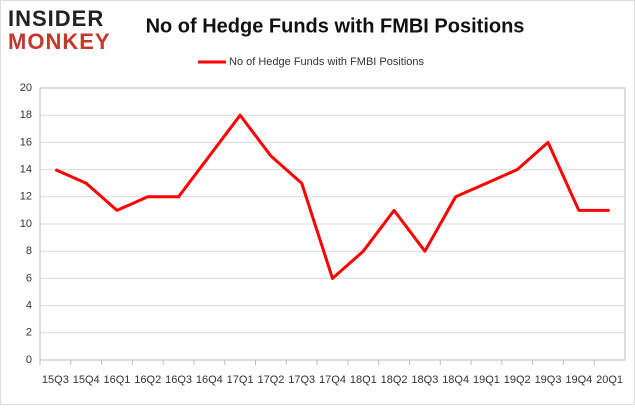 The height and width of the screenshot is (410, 635). I want to click on x-tick-label: 16Q4, so click(209, 380).